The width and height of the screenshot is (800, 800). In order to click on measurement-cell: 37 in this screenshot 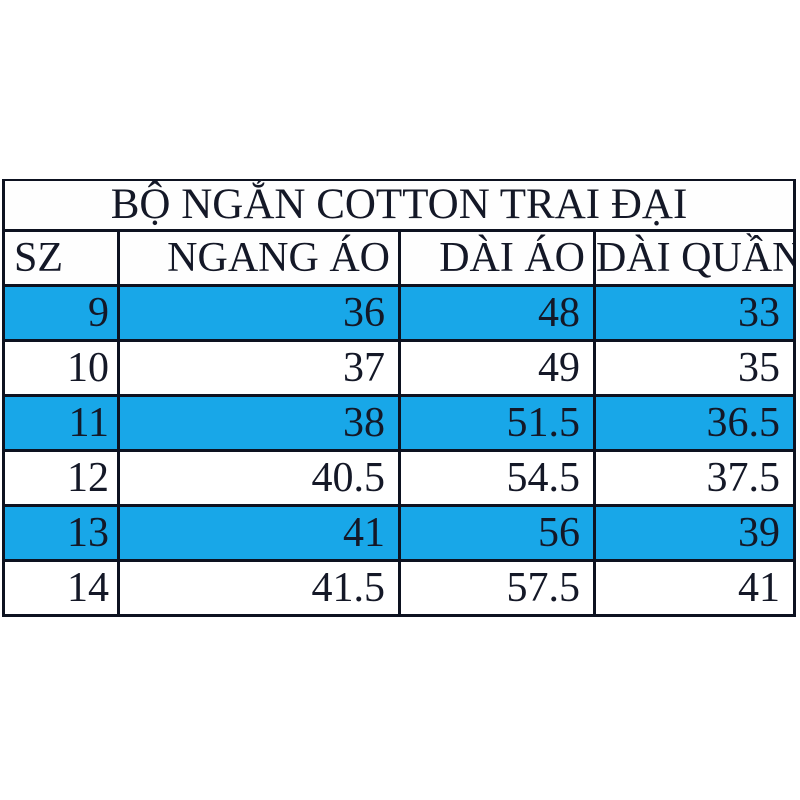, I will do `click(259, 367)`.